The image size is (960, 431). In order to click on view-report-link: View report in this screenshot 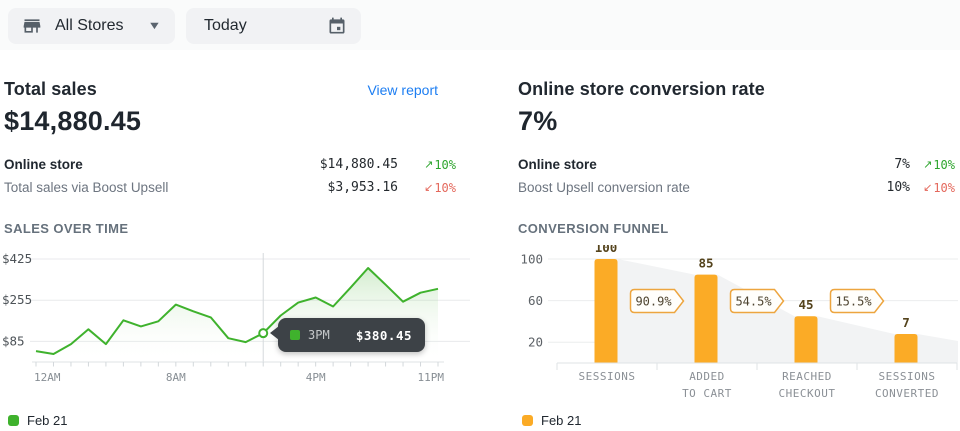, I will do `click(402, 90)`.